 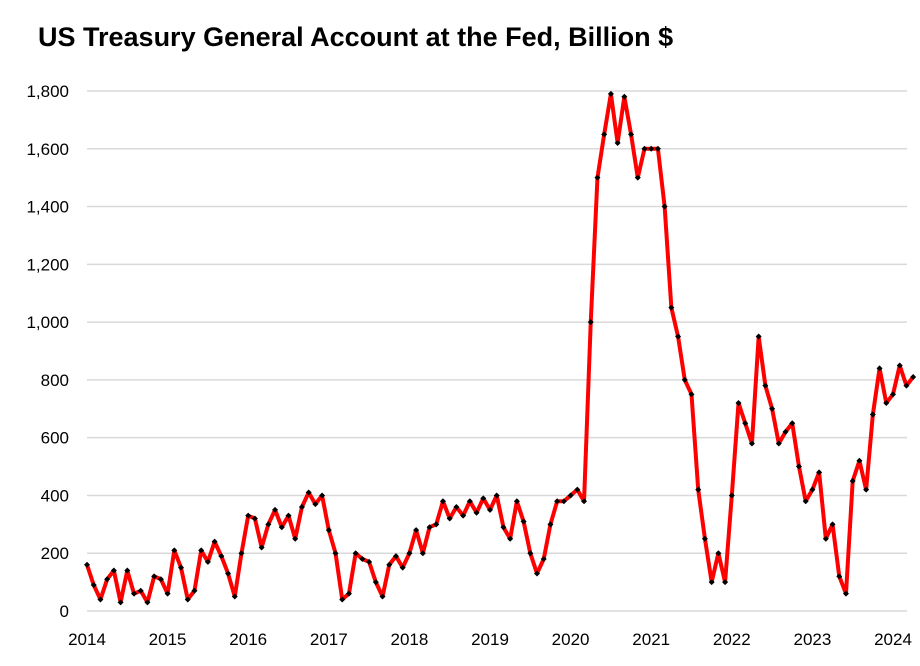 I want to click on y-tick-label: 800, so click(x=55, y=380).